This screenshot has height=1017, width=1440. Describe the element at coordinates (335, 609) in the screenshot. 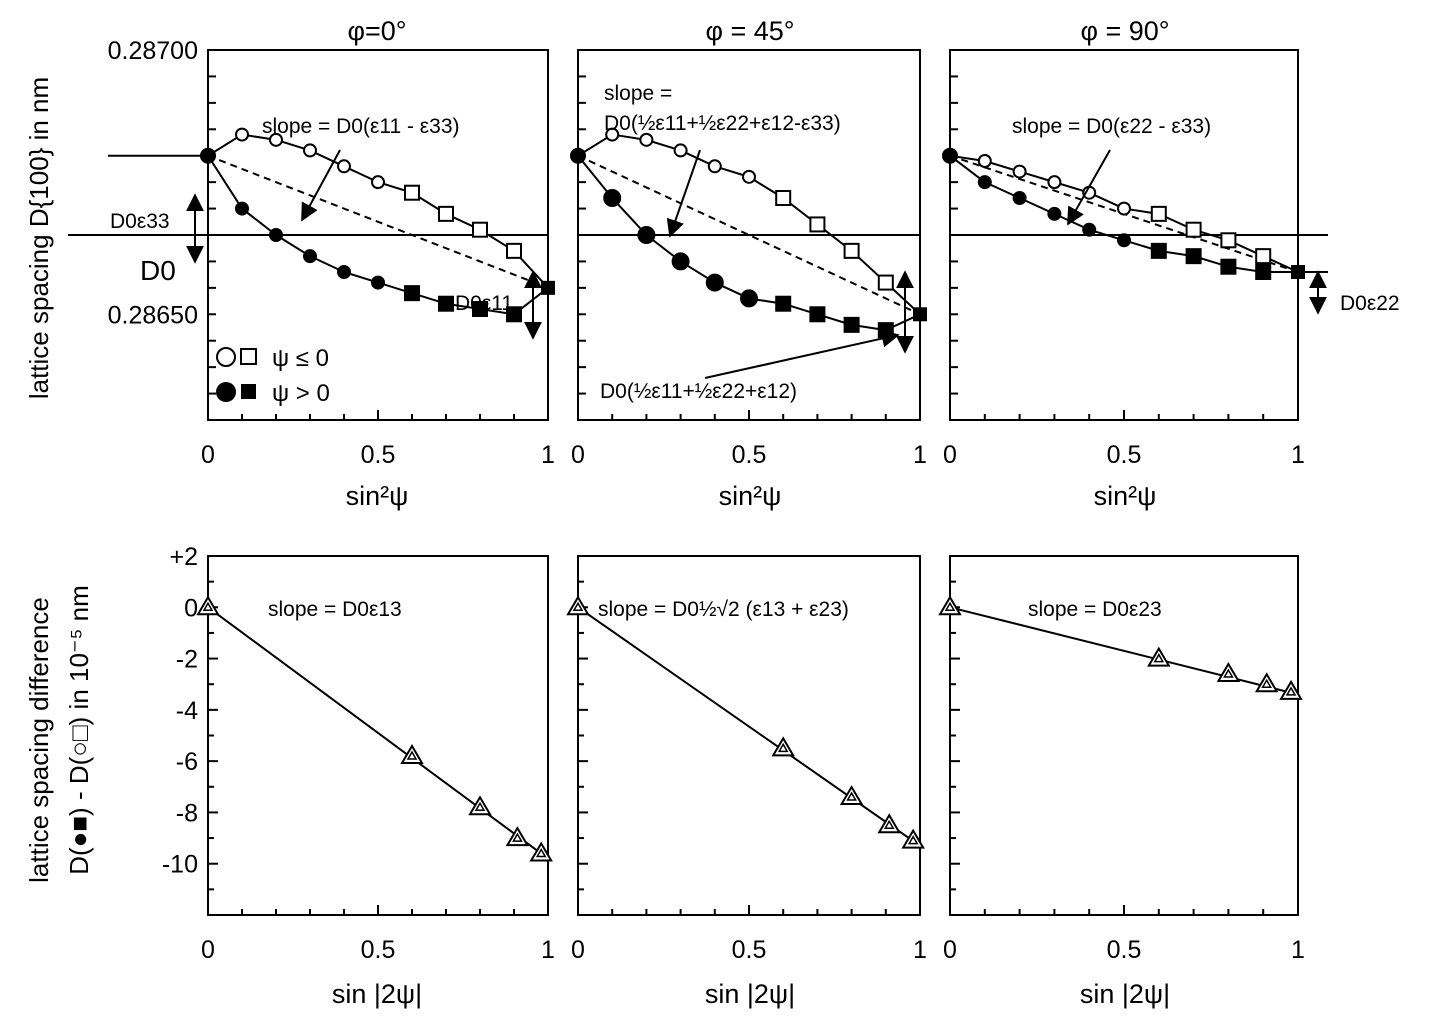

I see `annotation-slope-p4: slope = D0ε13` at that location.